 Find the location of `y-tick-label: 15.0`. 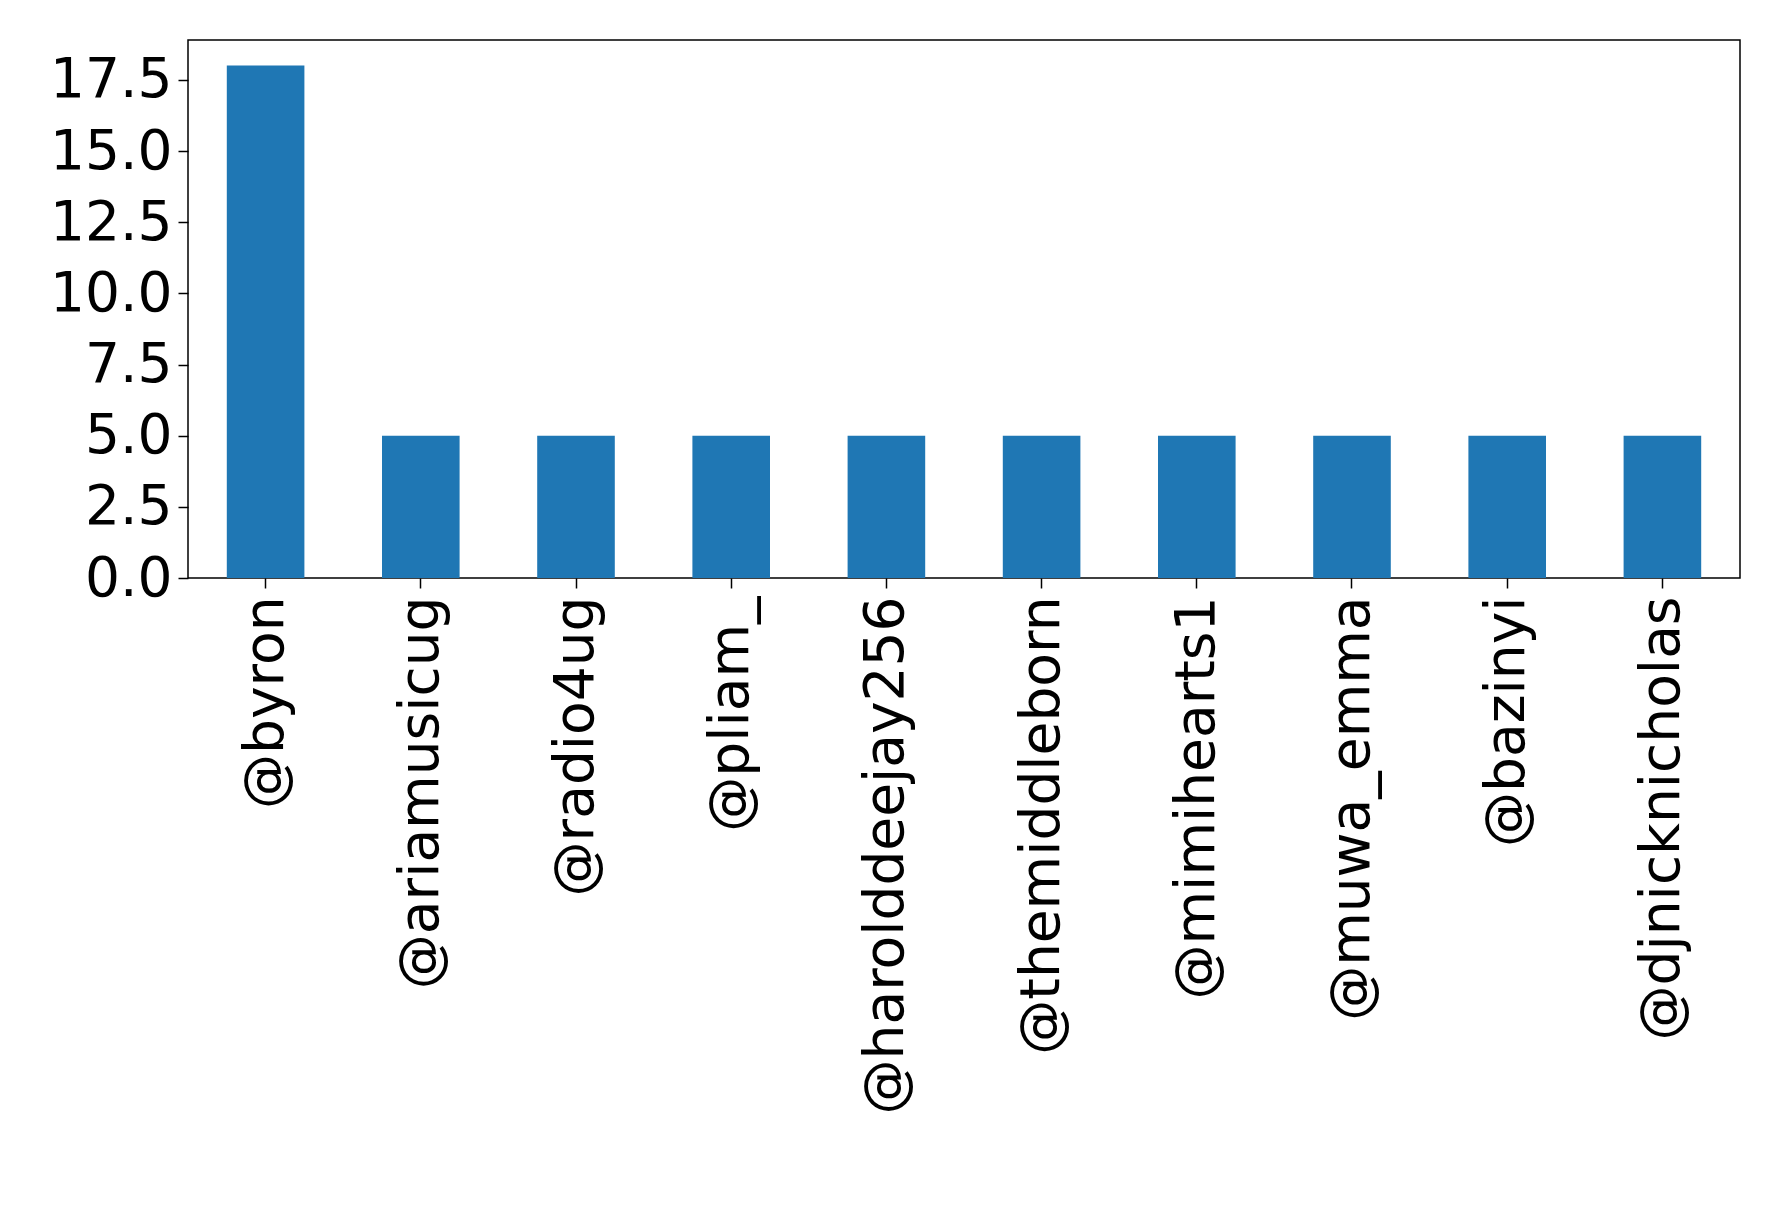

y-tick-label: 15.0 is located at coordinates (111, 149).